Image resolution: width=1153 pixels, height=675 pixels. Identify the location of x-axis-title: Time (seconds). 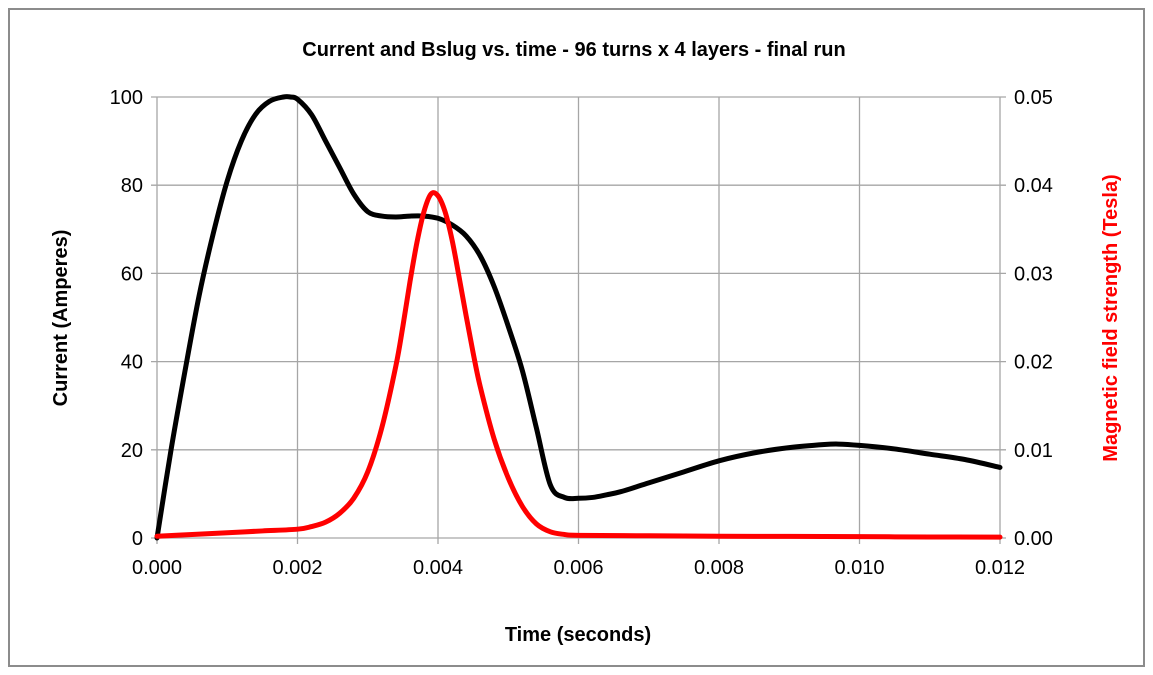
(578, 635).